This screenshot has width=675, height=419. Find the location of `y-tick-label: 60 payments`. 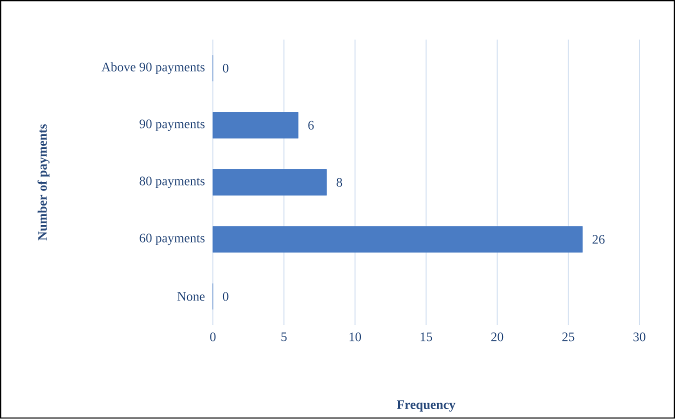

y-tick-label: 60 payments is located at coordinates (172, 240).